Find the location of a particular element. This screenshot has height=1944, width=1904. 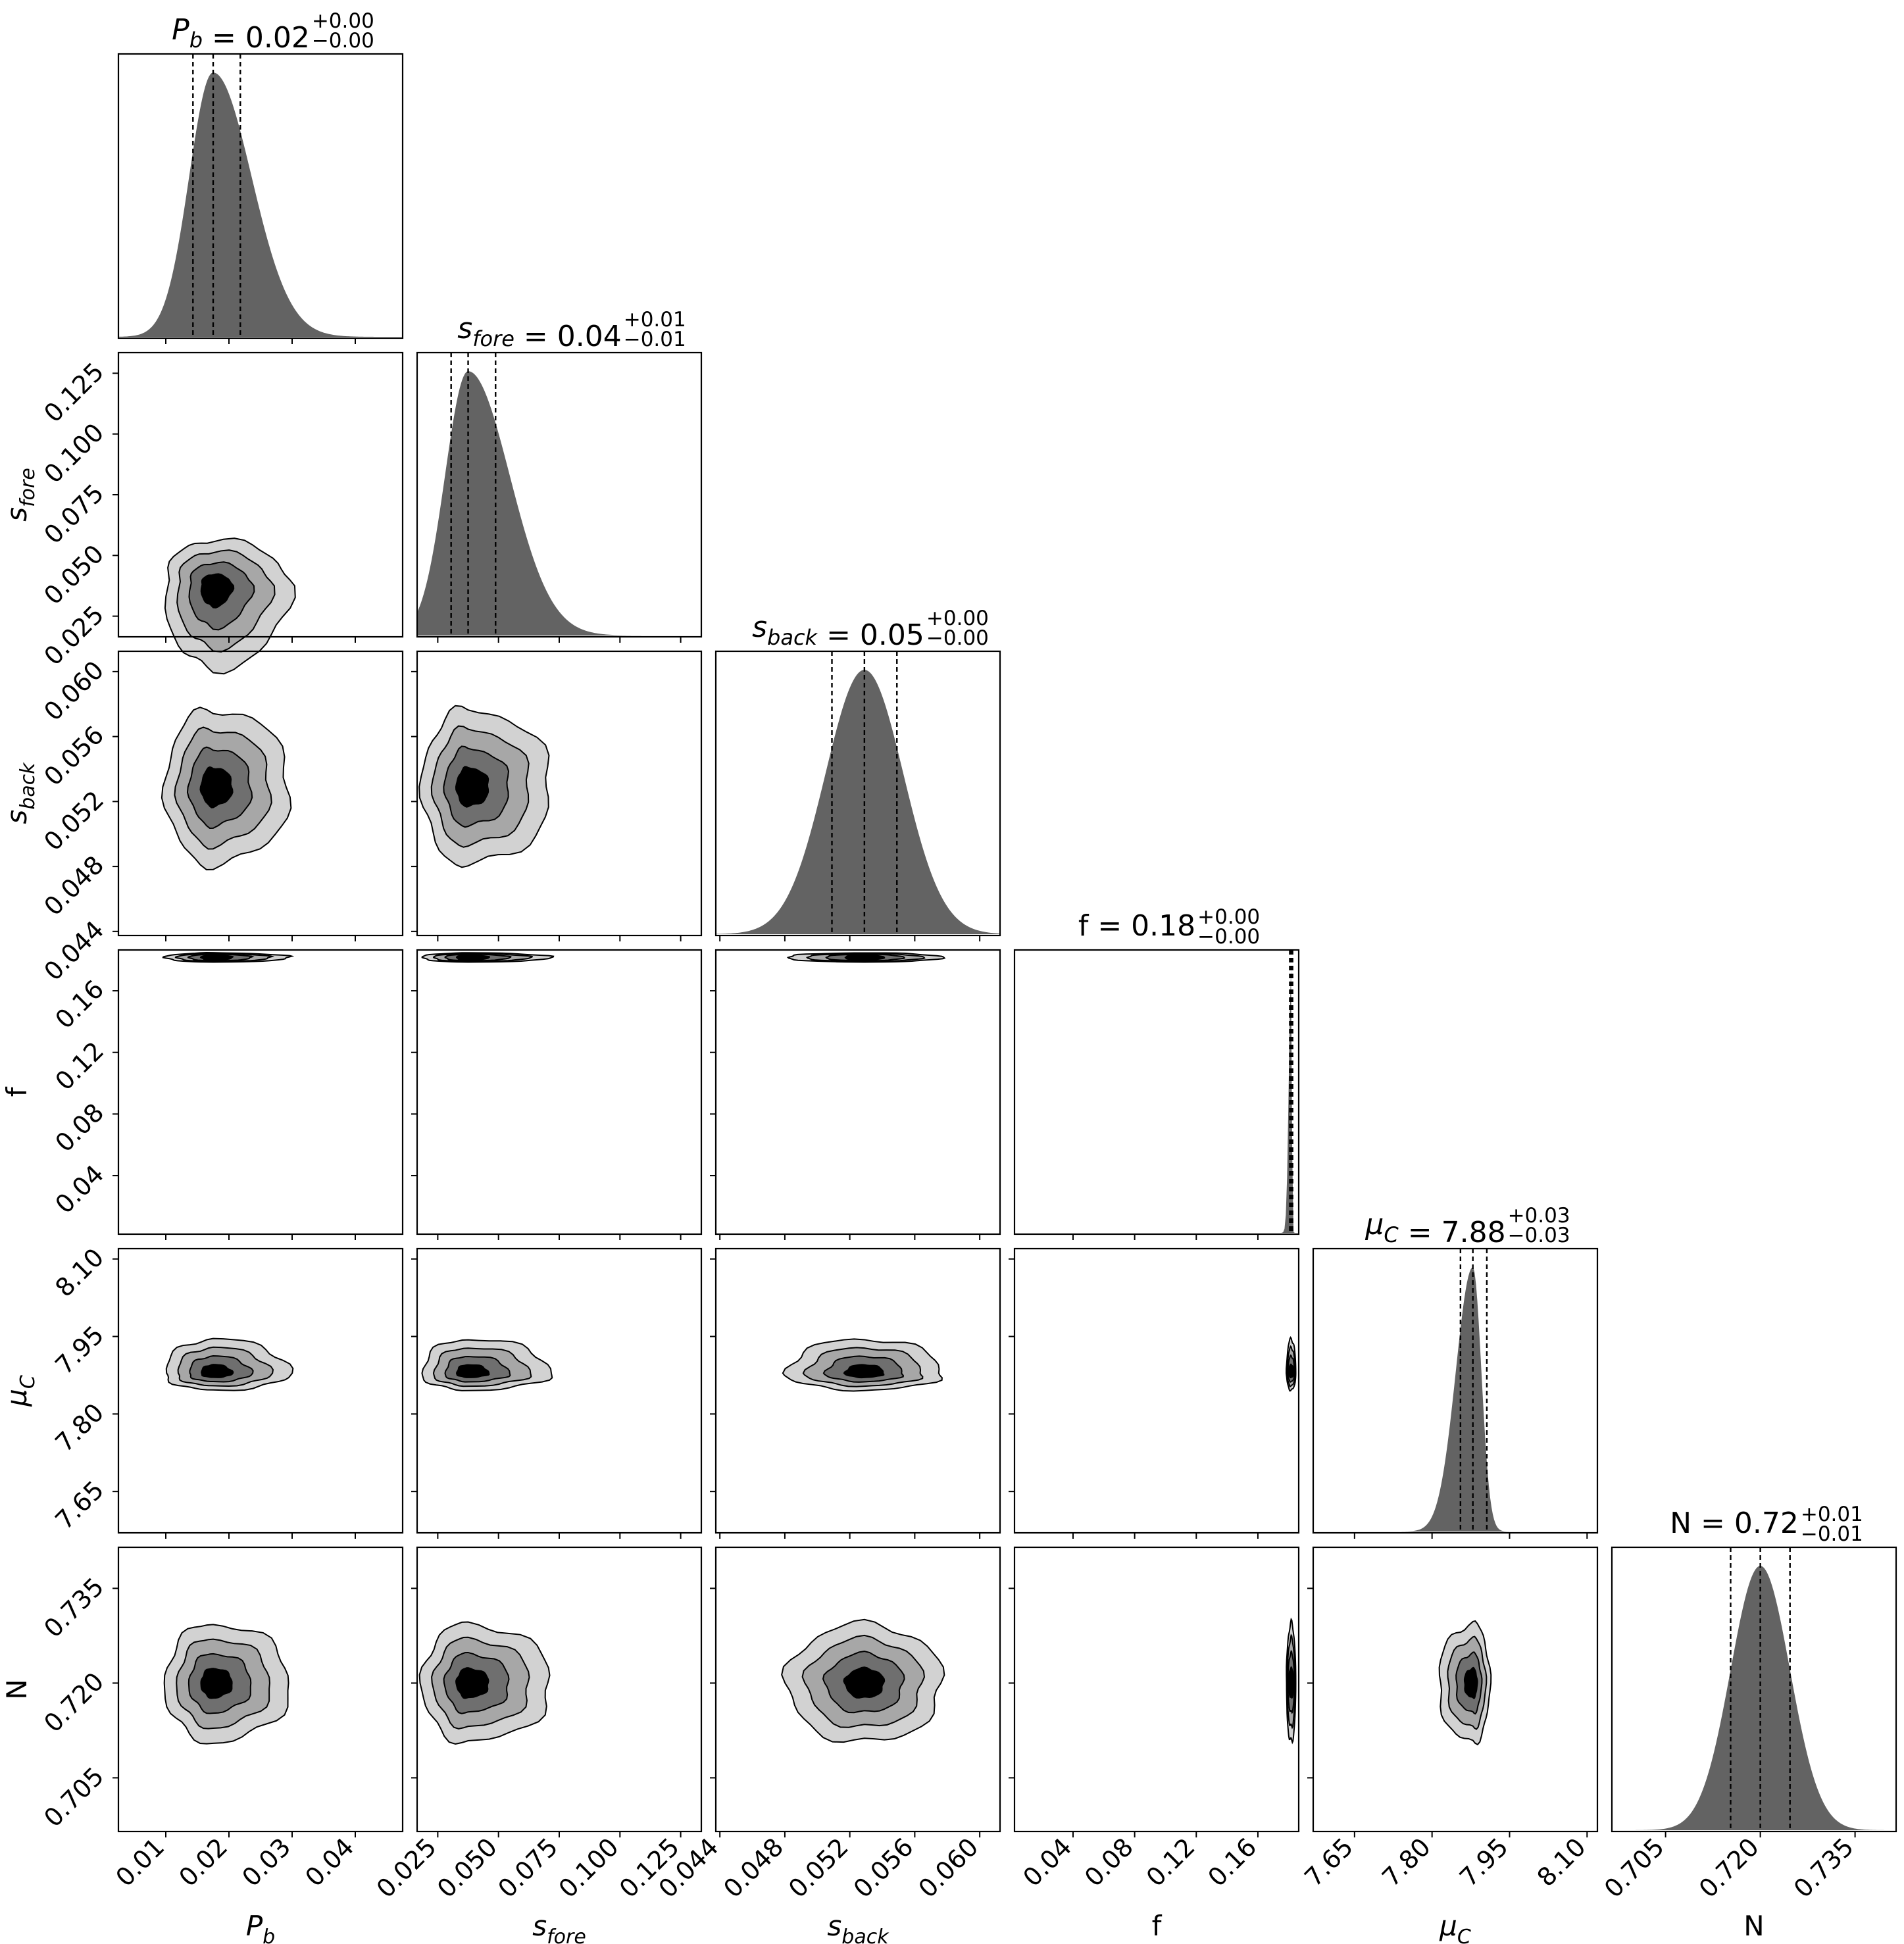

y-tick-label-sfore: 0.100 is located at coordinates (73, 453).